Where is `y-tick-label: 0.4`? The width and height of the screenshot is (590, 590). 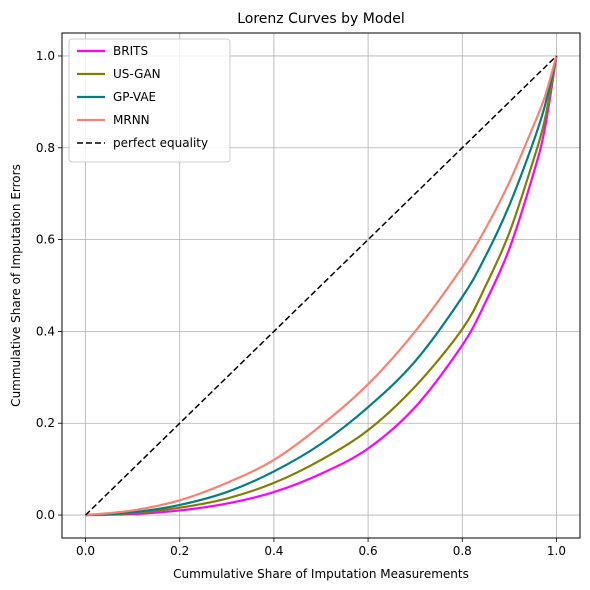
y-tick-label: 0.4 is located at coordinates (45, 331).